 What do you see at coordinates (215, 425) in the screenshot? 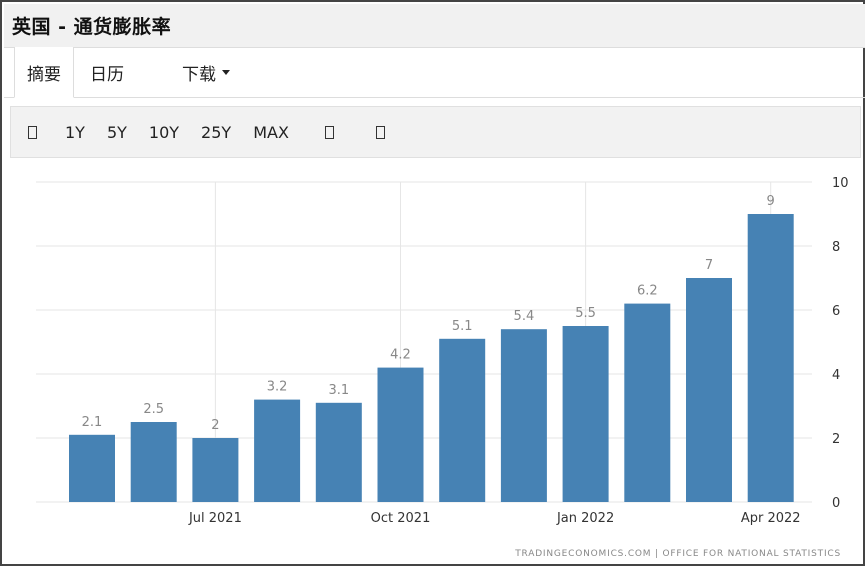
I see `data-label: 2` at bounding box center [215, 425].